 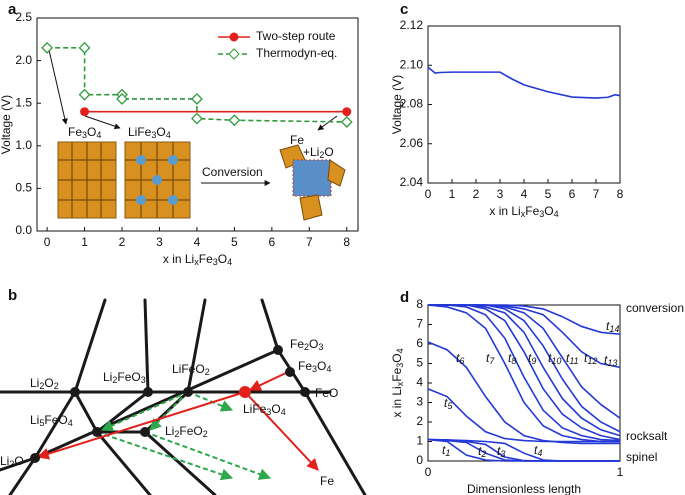 What do you see at coordinates (296, 53) in the screenshot?
I see `legend-label: Thermodyn-eq.` at bounding box center [296, 53].